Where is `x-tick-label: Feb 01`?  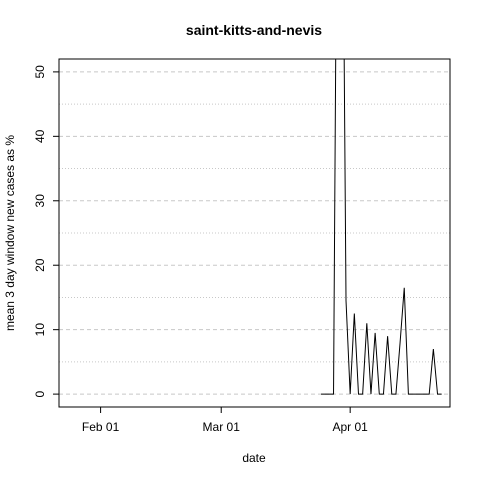 x-tick-label: Feb 01 is located at coordinates (101, 427).